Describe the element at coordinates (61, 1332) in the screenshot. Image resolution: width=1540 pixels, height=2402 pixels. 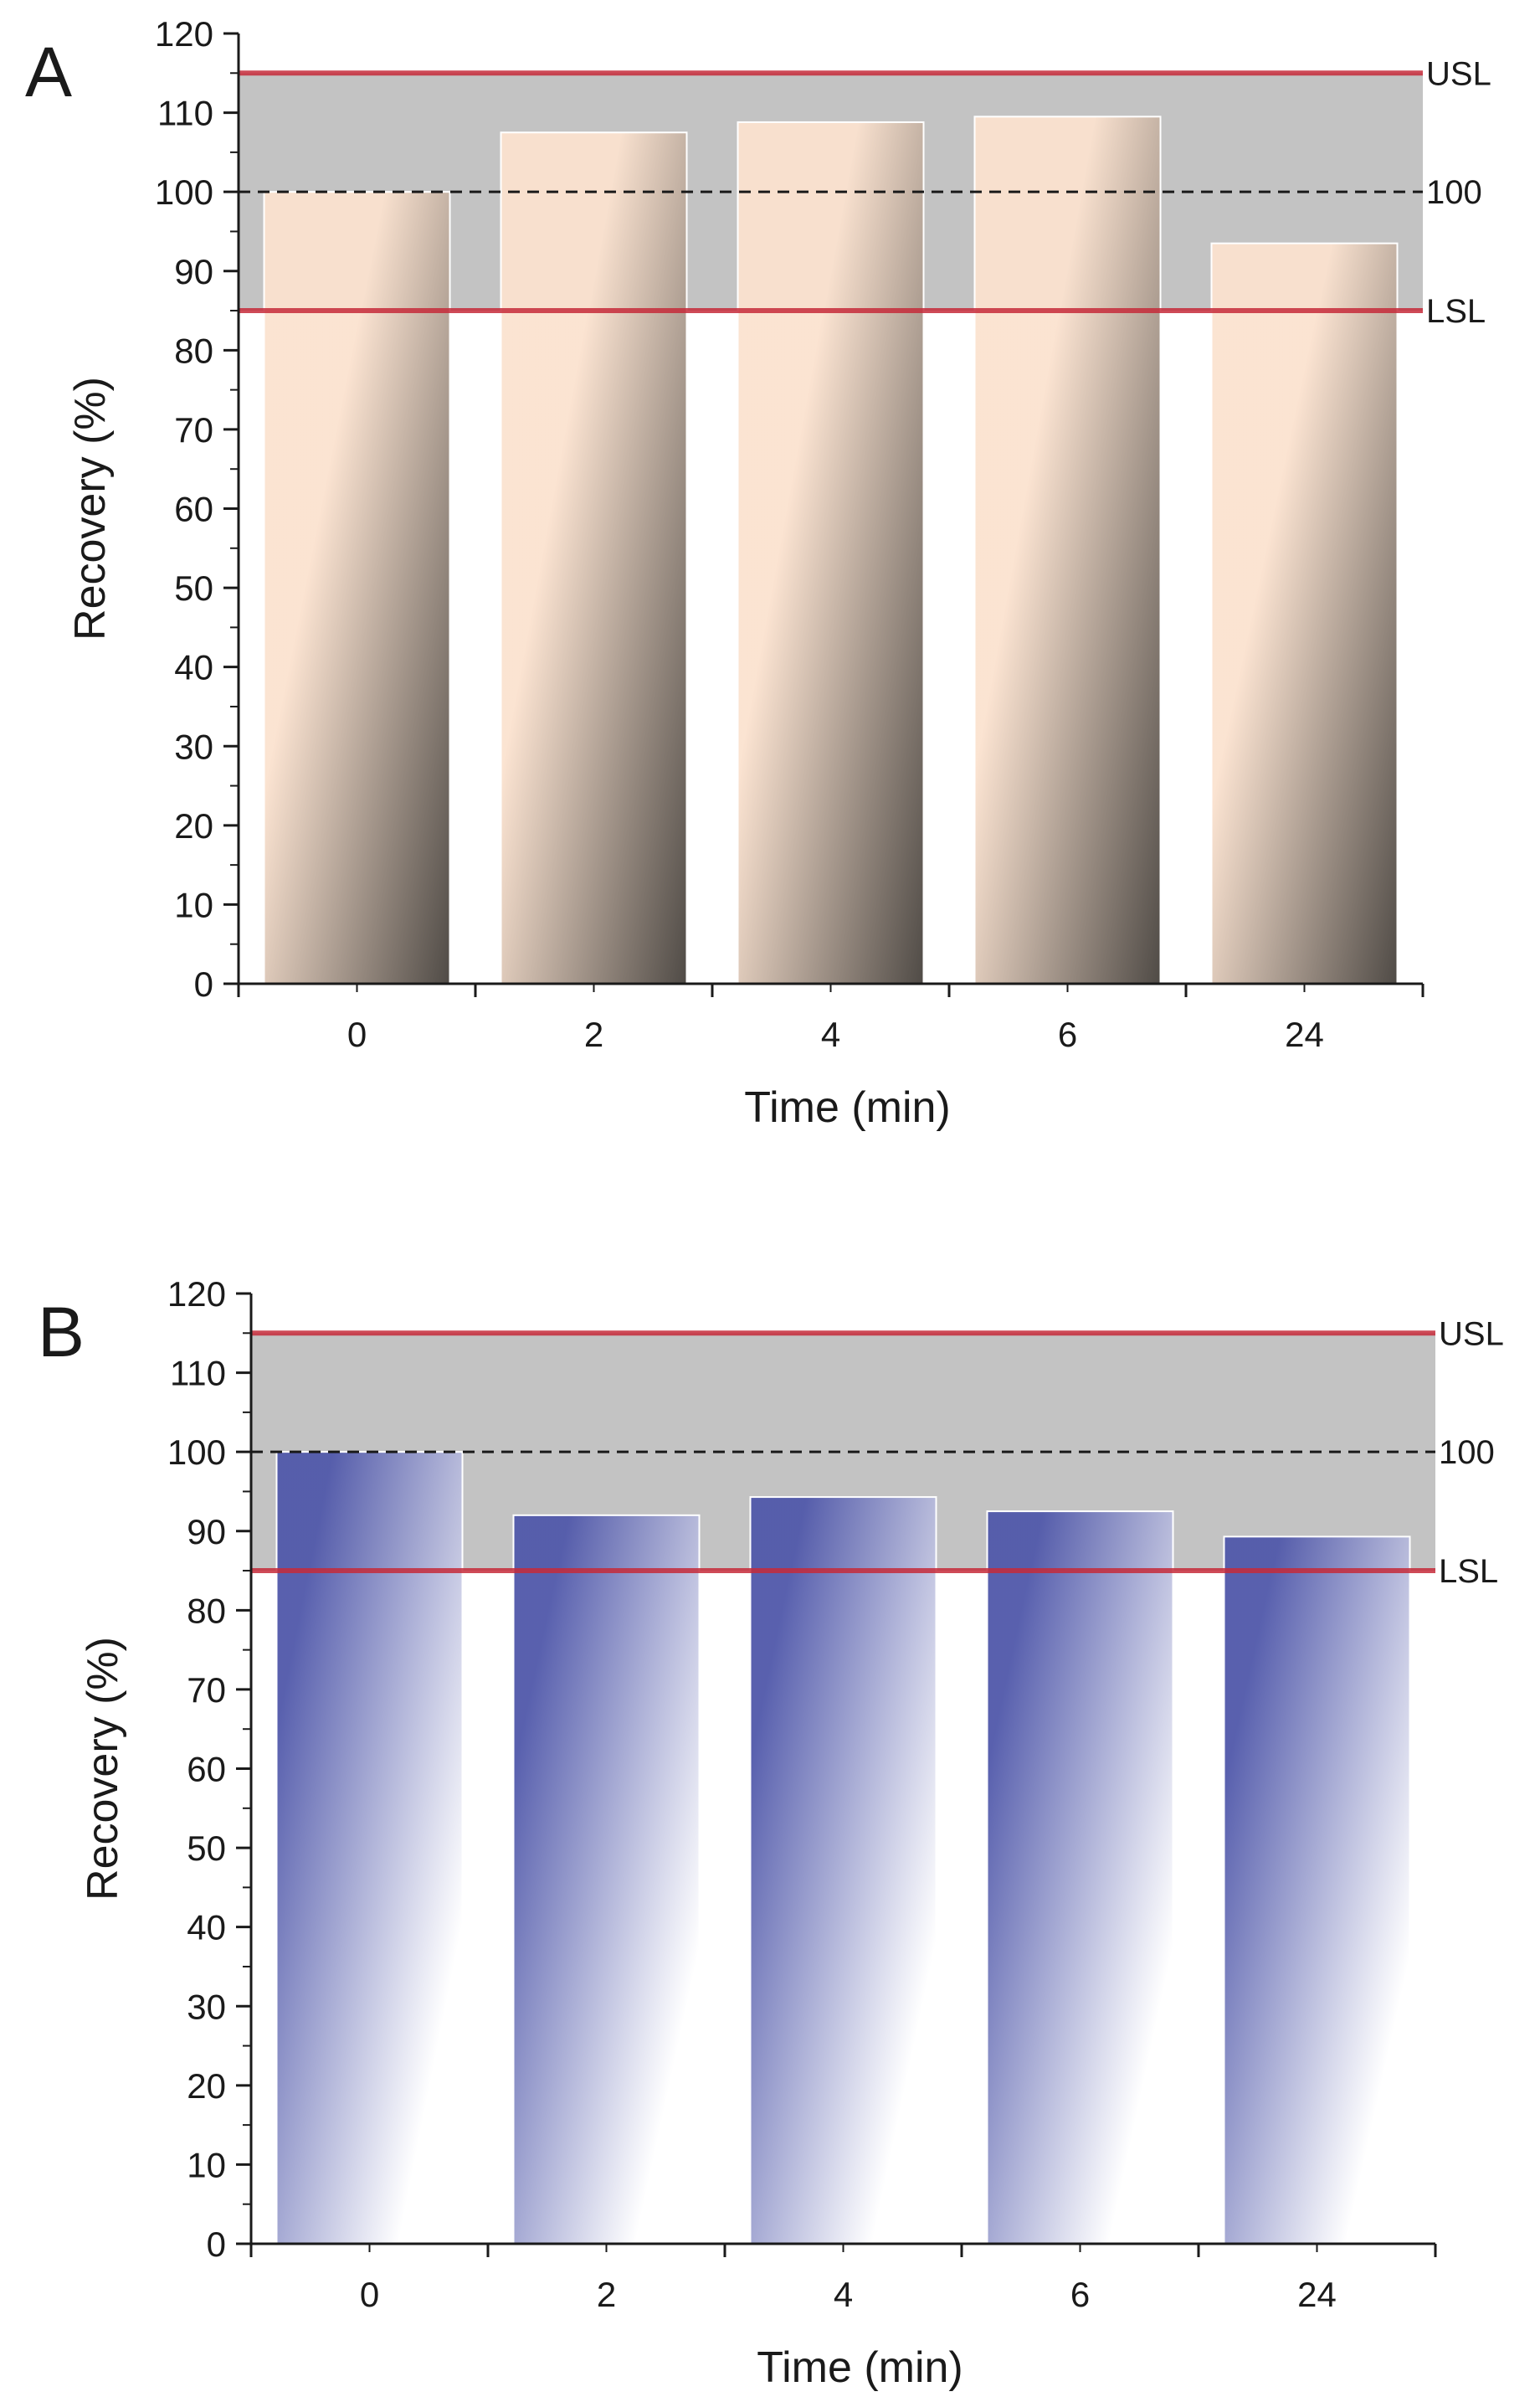
I see `panel-label: B` at that location.